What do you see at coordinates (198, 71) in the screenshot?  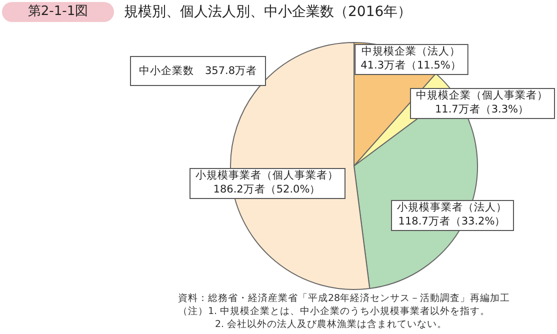 I see `text: 中小企業数 357.8万者` at bounding box center [198, 71].